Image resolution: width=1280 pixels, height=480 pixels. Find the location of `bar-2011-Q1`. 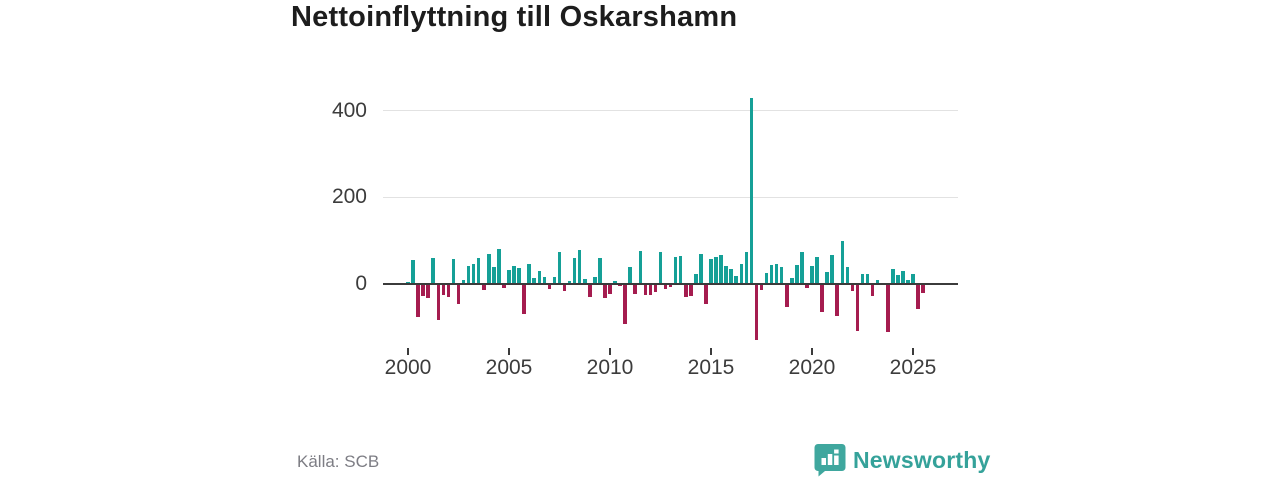

bar-2011-Q1 is located at coordinates (630, 275).